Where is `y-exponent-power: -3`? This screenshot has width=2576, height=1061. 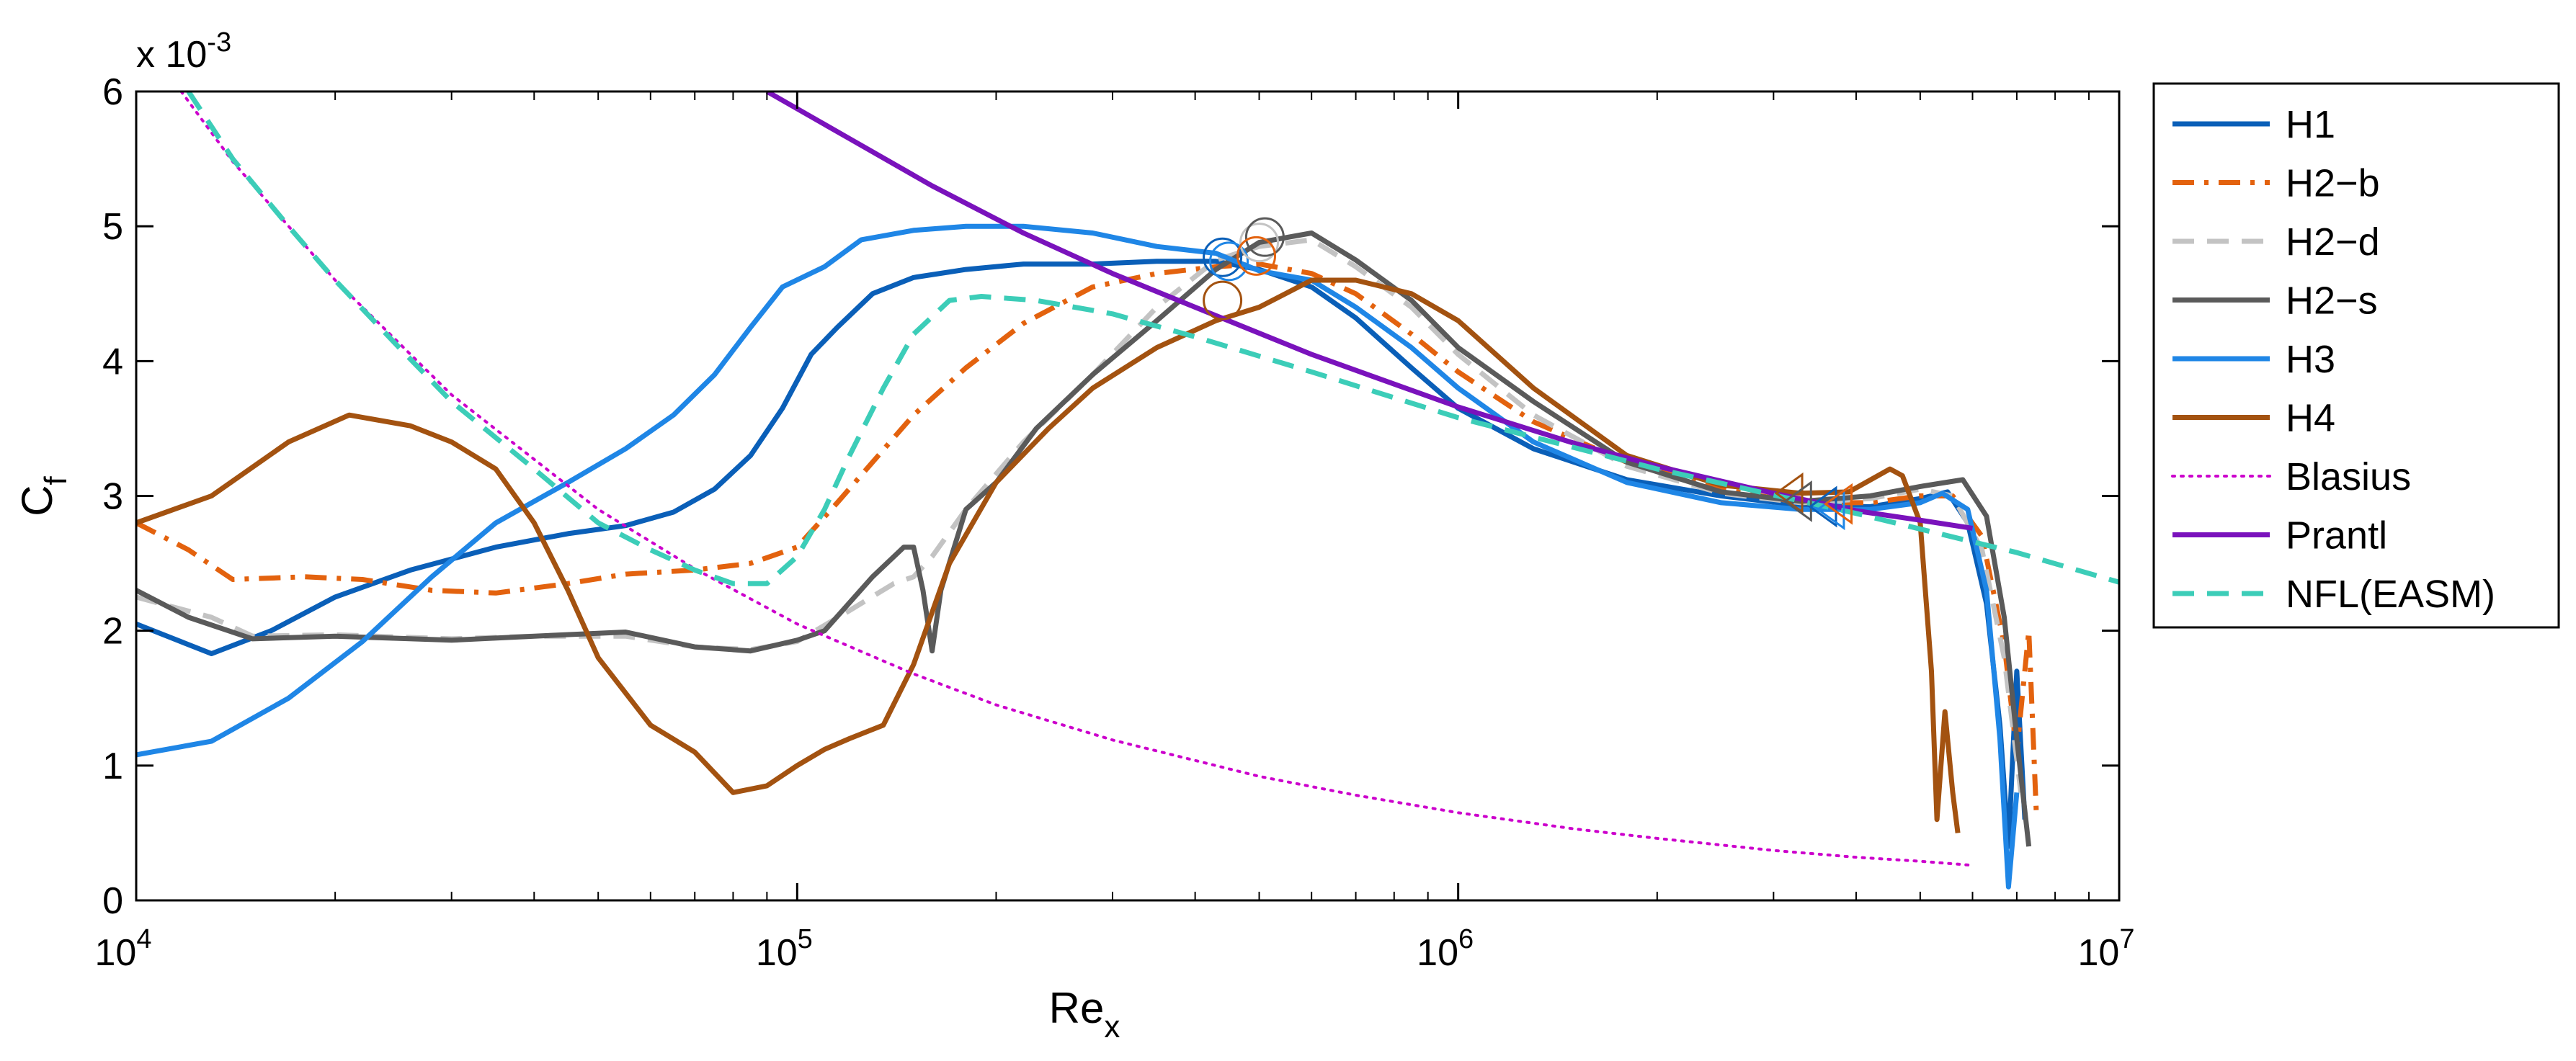
y-exponent-power: -3 is located at coordinates (219, 42).